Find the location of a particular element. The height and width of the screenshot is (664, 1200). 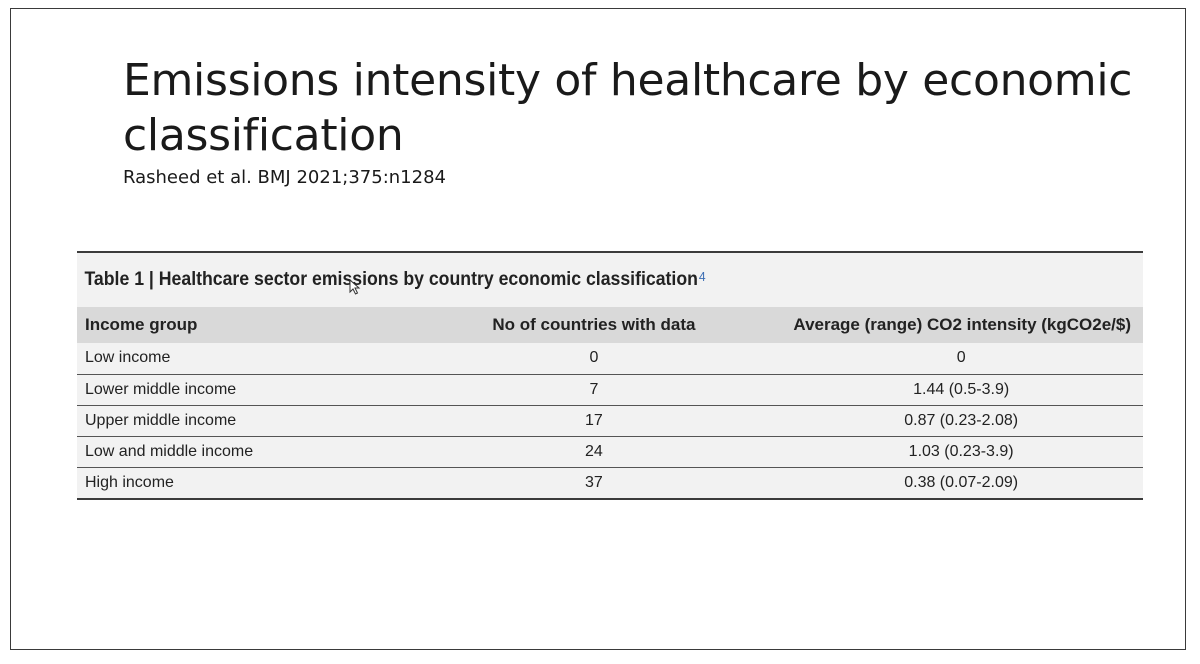

table-row: Low and middle income 24 1.03 (0.23-3.9) is located at coordinates (610, 451).